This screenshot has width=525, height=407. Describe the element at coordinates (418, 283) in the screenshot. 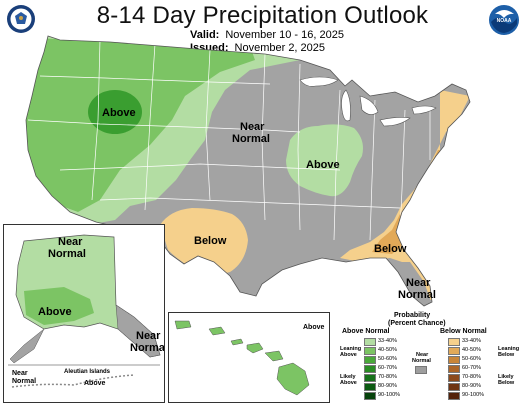

I see `label-near-florida-1: Near` at that location.